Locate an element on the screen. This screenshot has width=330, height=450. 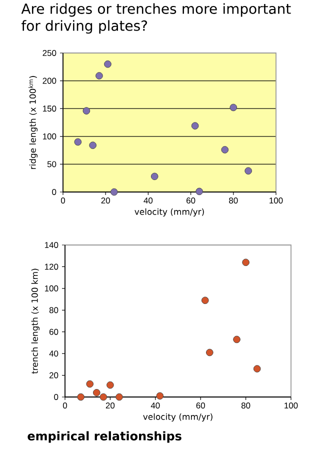
y-tick-label: 120 is located at coordinates (51, 267).